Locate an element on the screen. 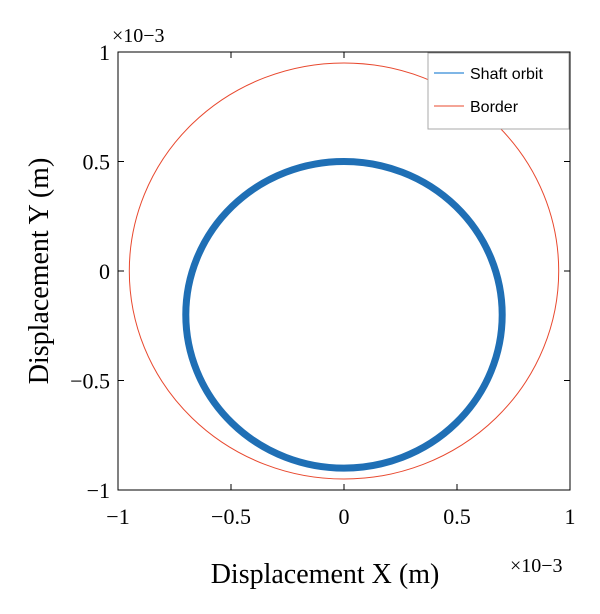  y-tick-label: 1 is located at coordinates (104, 52).